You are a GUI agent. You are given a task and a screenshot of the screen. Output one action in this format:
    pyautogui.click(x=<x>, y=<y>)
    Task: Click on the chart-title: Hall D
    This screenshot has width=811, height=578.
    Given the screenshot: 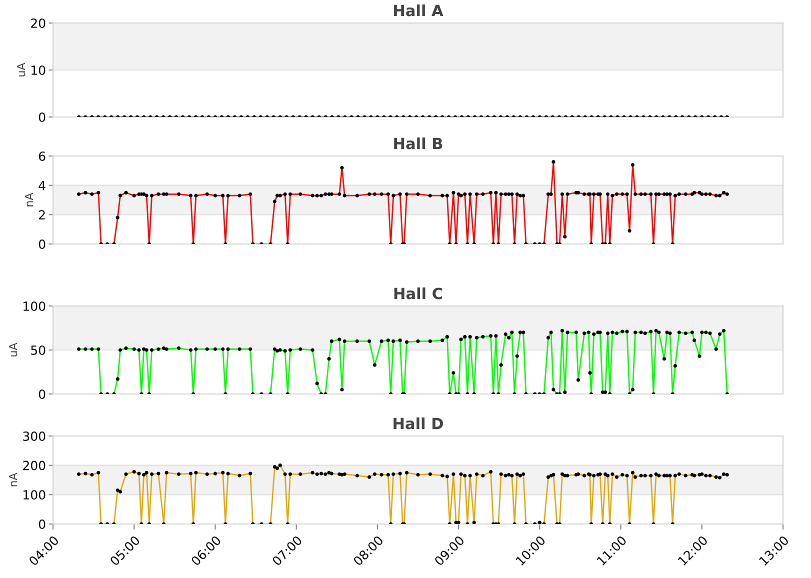 What is the action you would take?
    pyautogui.click(x=418, y=423)
    